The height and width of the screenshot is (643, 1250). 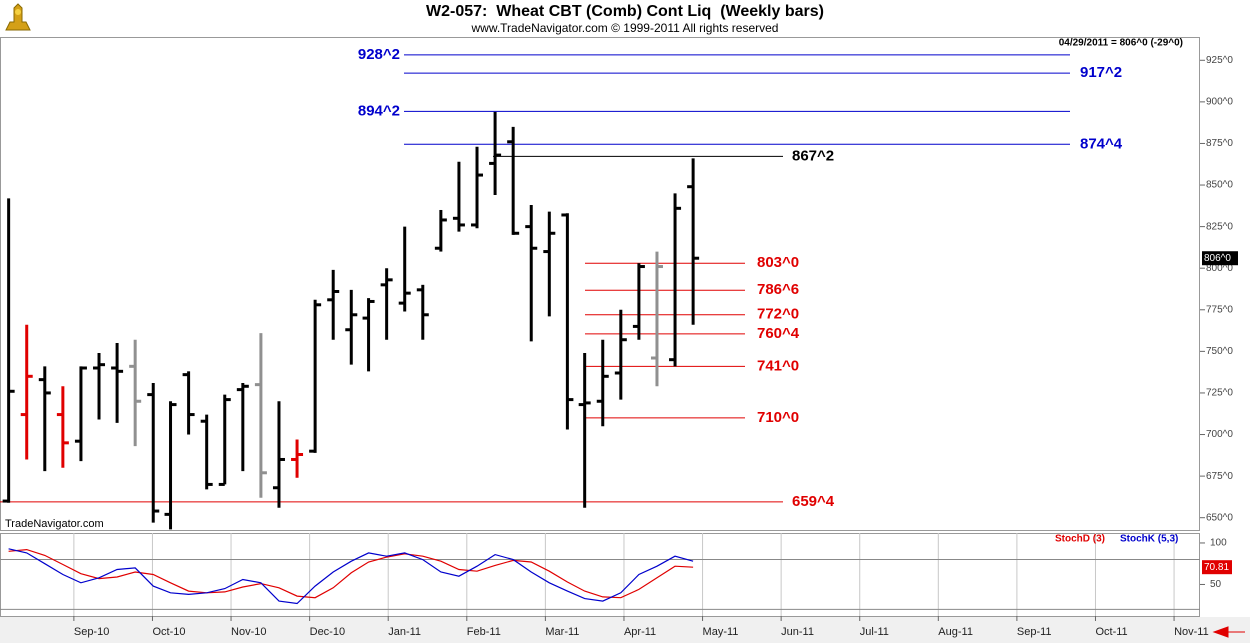 I want to click on last-value-box, so click(x=1217, y=567).